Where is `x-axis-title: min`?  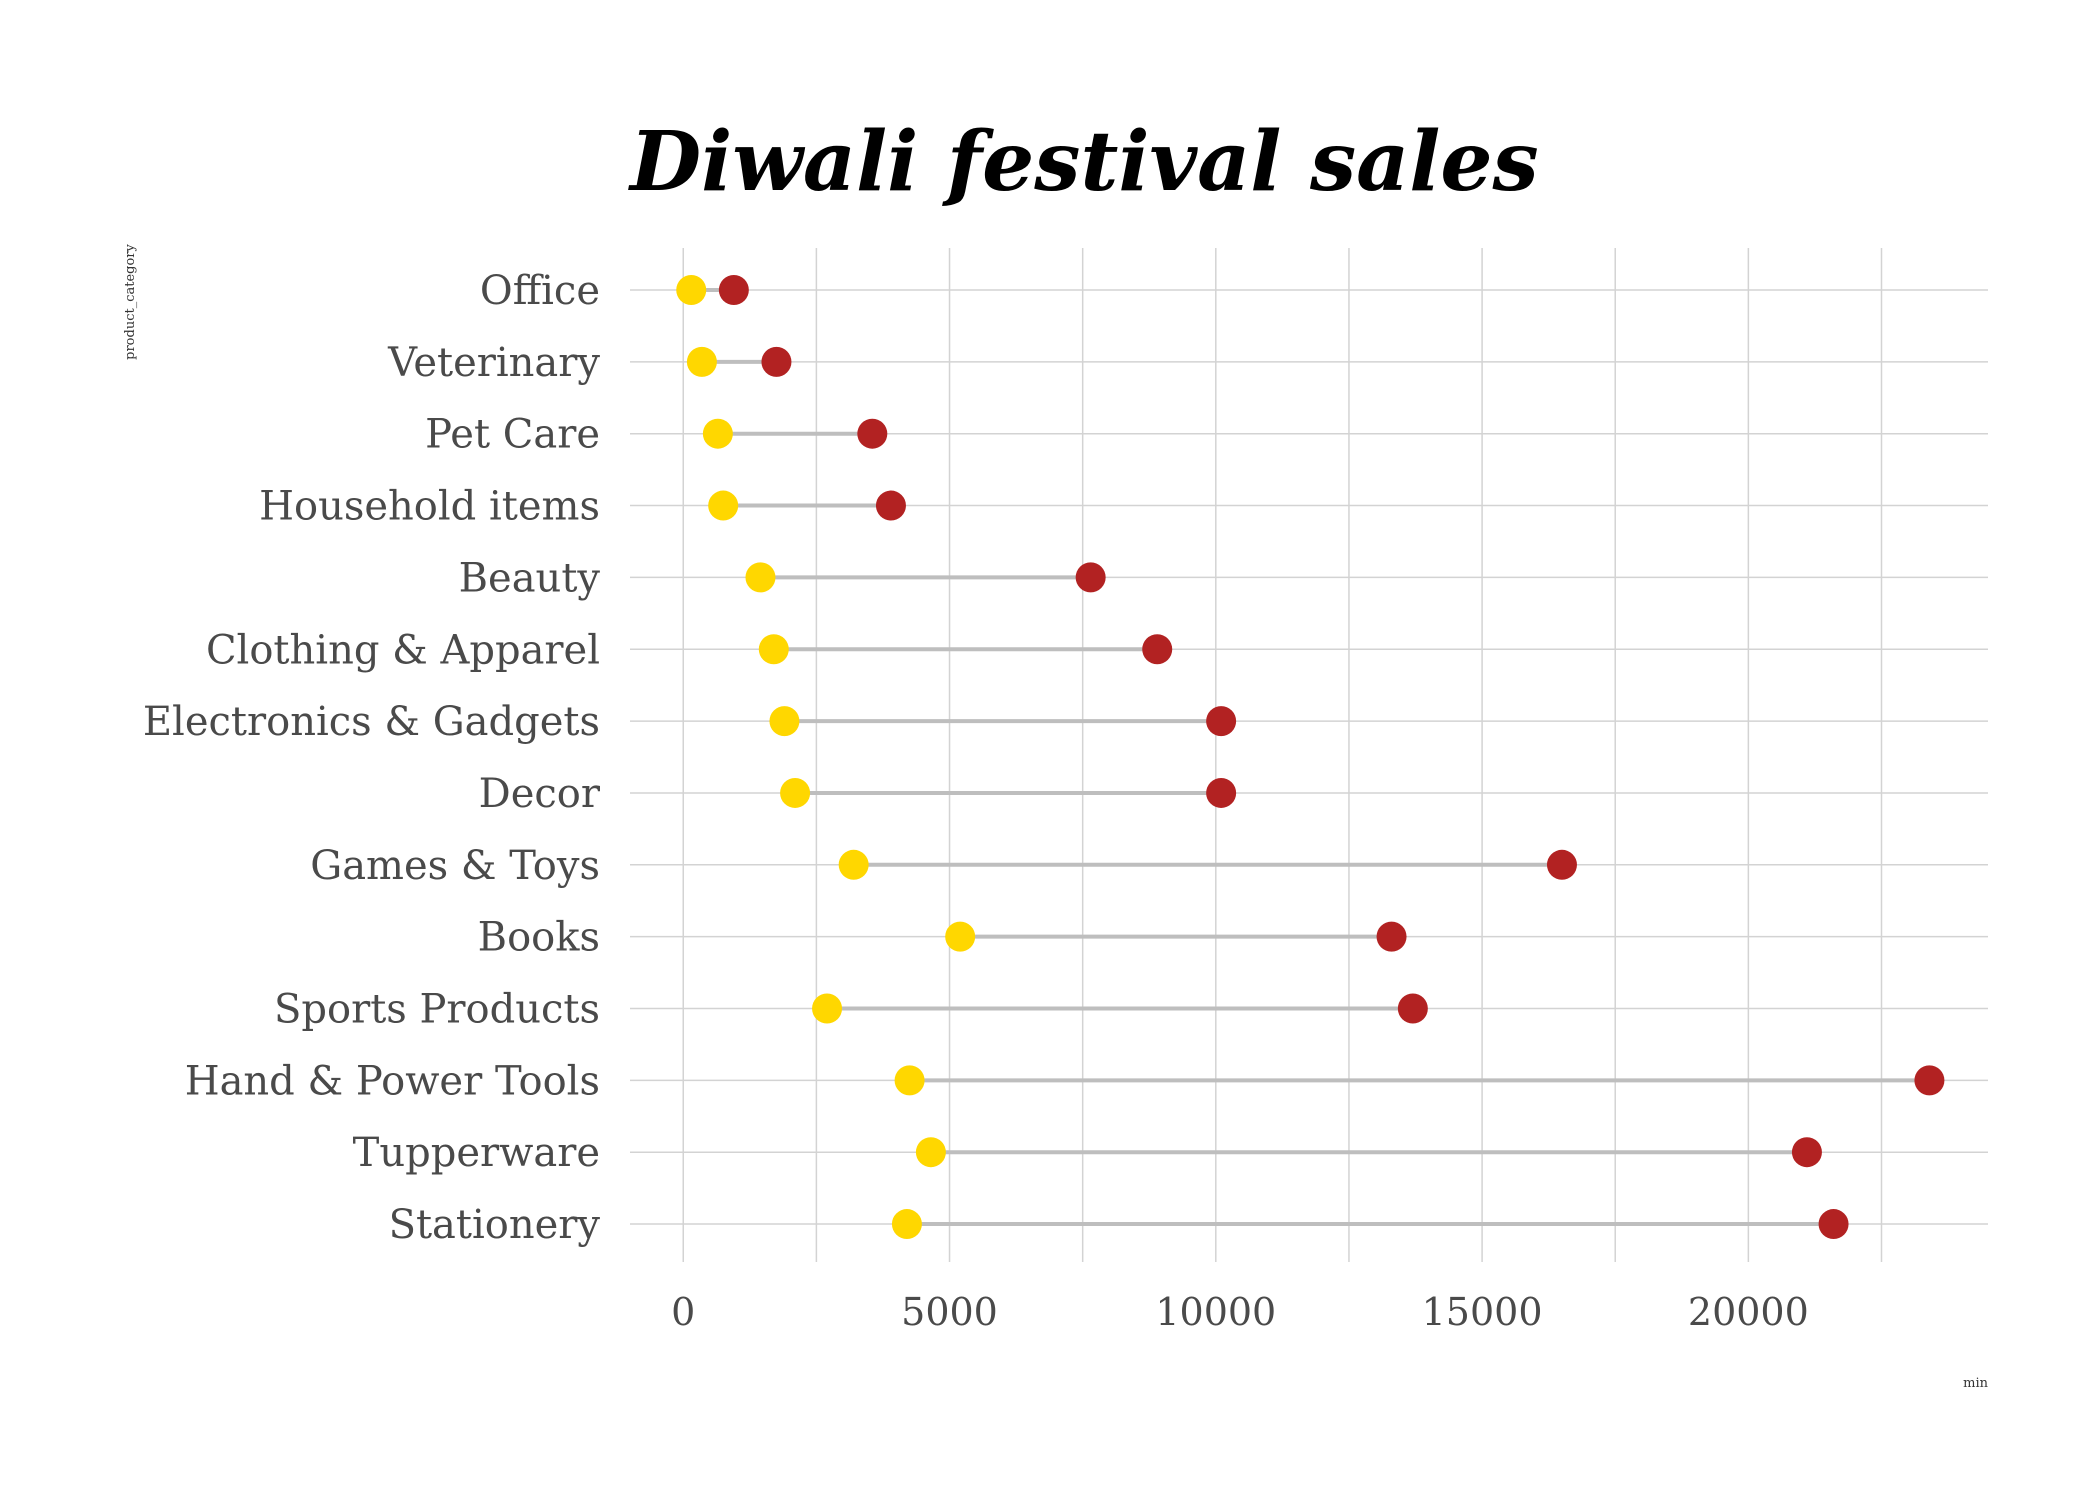
x-axis-title: min is located at coordinates (1975, 1383).